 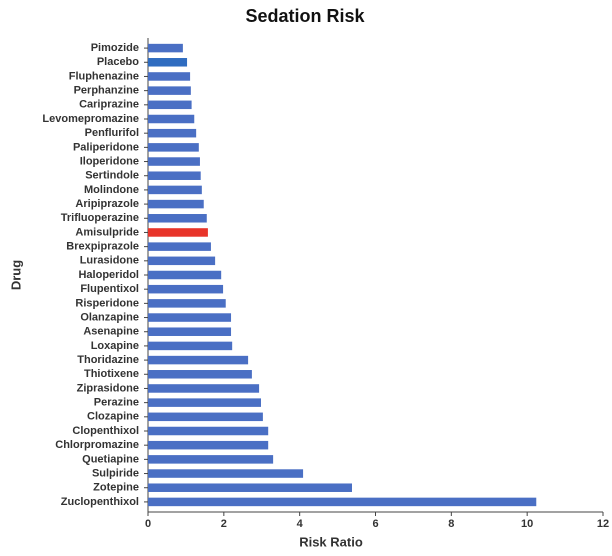 I want to click on y-tick-label: Zotepine, so click(x=116, y=488).